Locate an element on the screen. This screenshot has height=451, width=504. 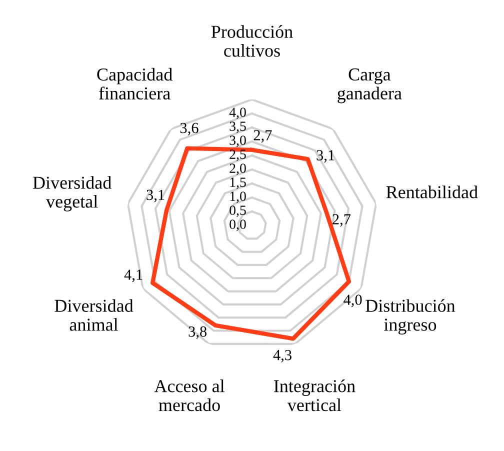
data-label: 4,3 is located at coordinates (282, 356).